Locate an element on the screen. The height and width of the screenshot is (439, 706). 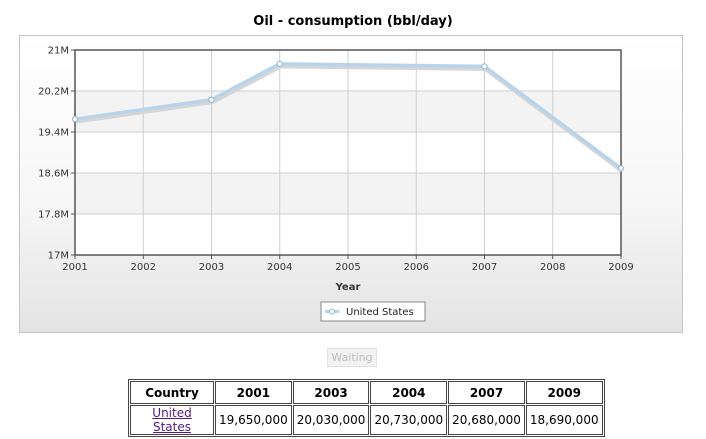
table-cell-country: United States is located at coordinates (172, 420).